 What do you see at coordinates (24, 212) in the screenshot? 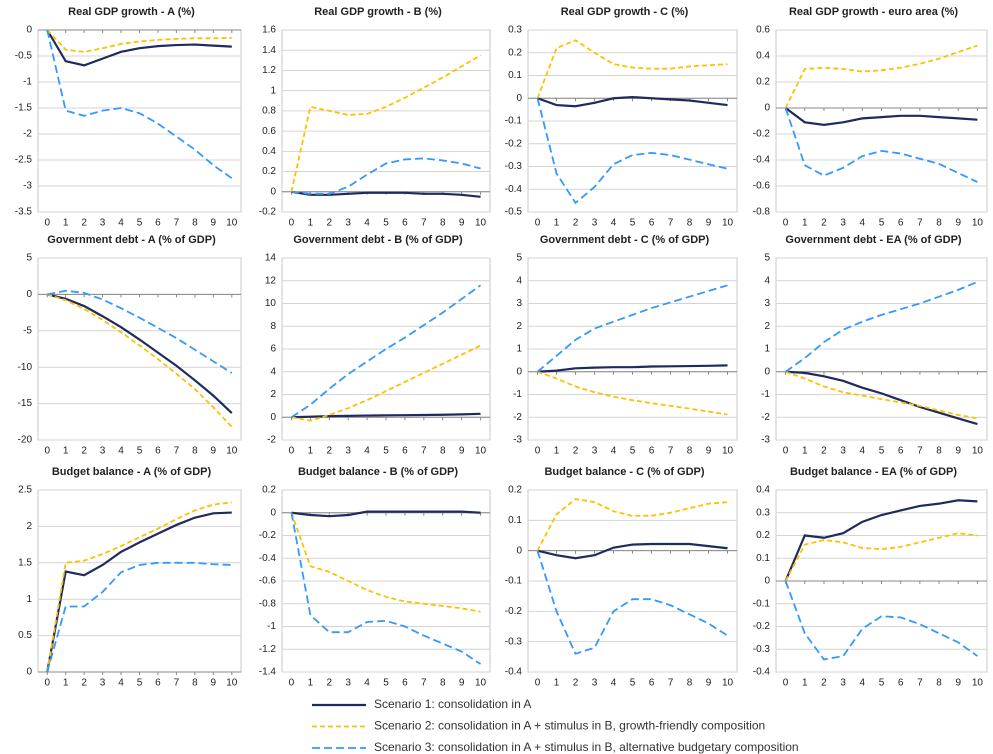
I see `y-tick-label: -3.5` at bounding box center [24, 212].